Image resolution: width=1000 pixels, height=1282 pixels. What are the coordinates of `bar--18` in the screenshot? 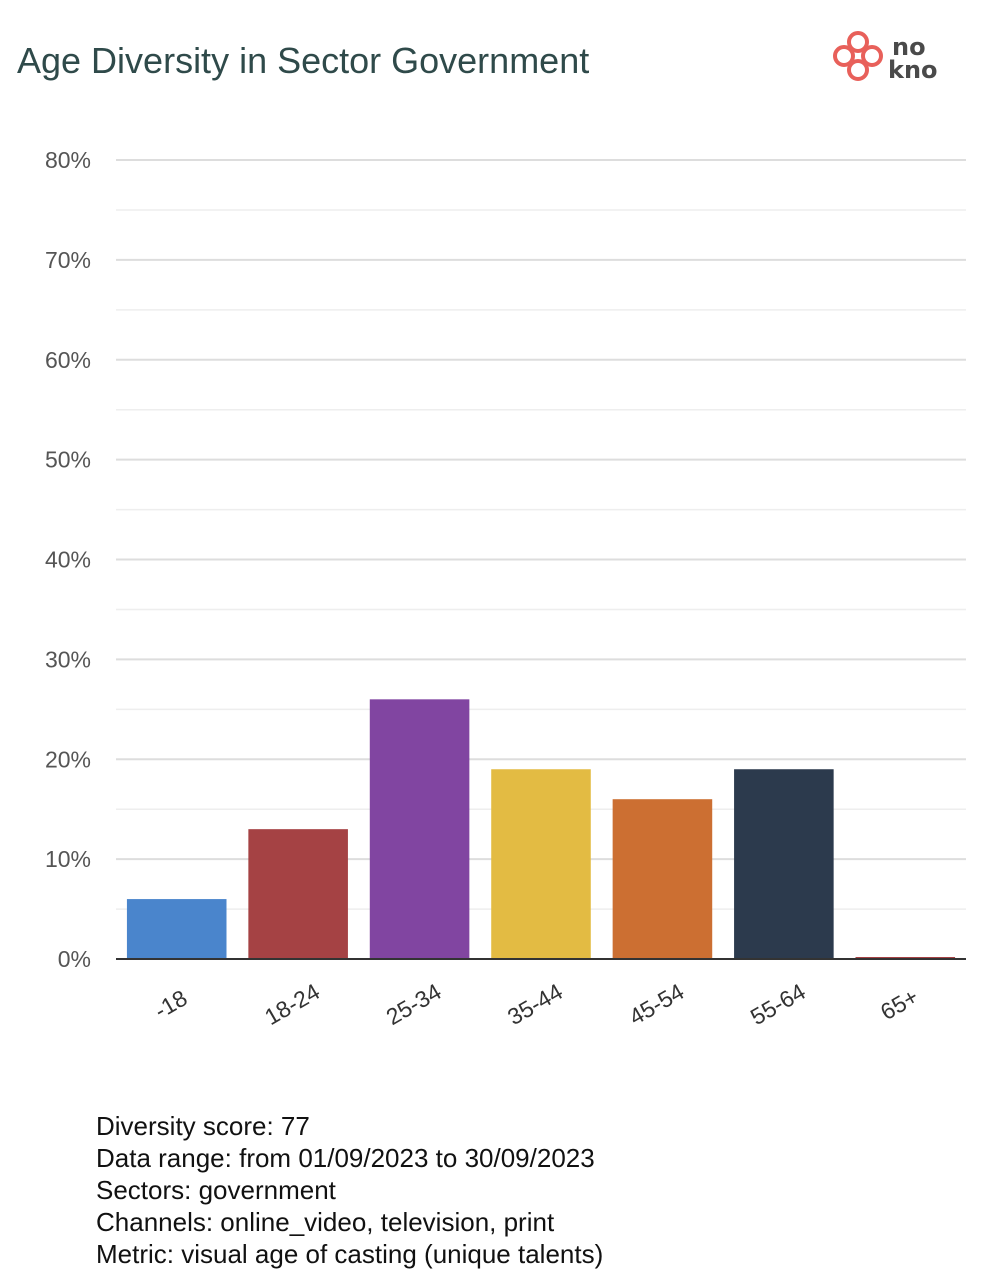 It's located at (176, 929).